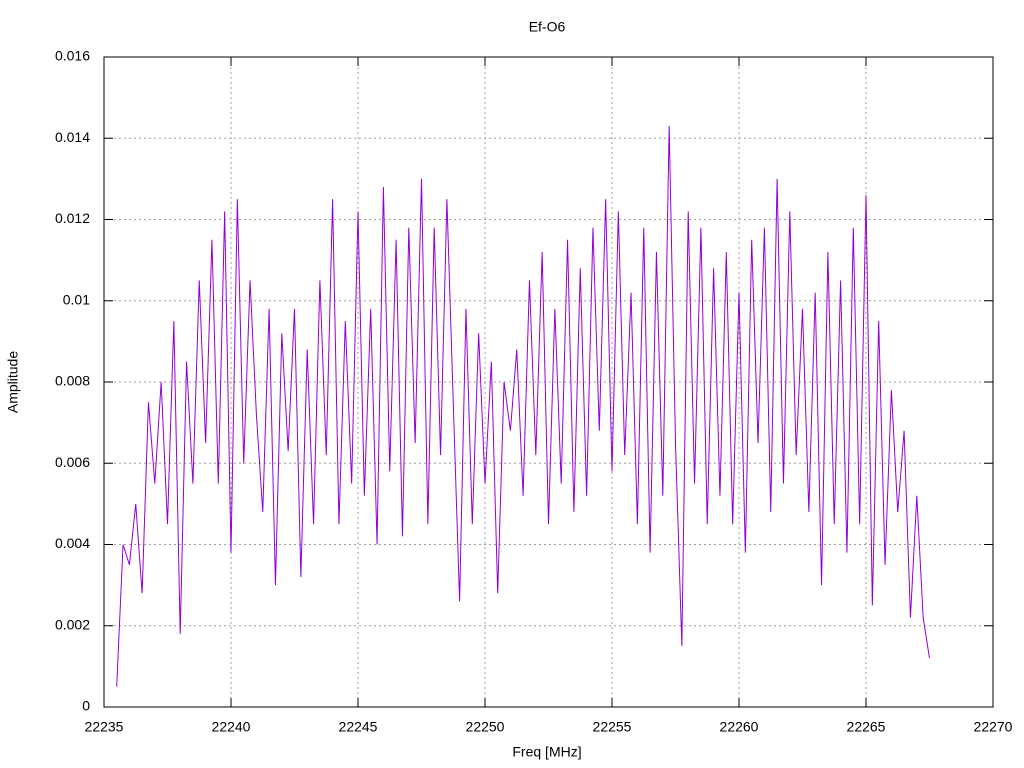 The height and width of the screenshot is (768, 1024). What do you see at coordinates (72, 381) in the screenshot?
I see `y-tick-label: 0.008` at bounding box center [72, 381].